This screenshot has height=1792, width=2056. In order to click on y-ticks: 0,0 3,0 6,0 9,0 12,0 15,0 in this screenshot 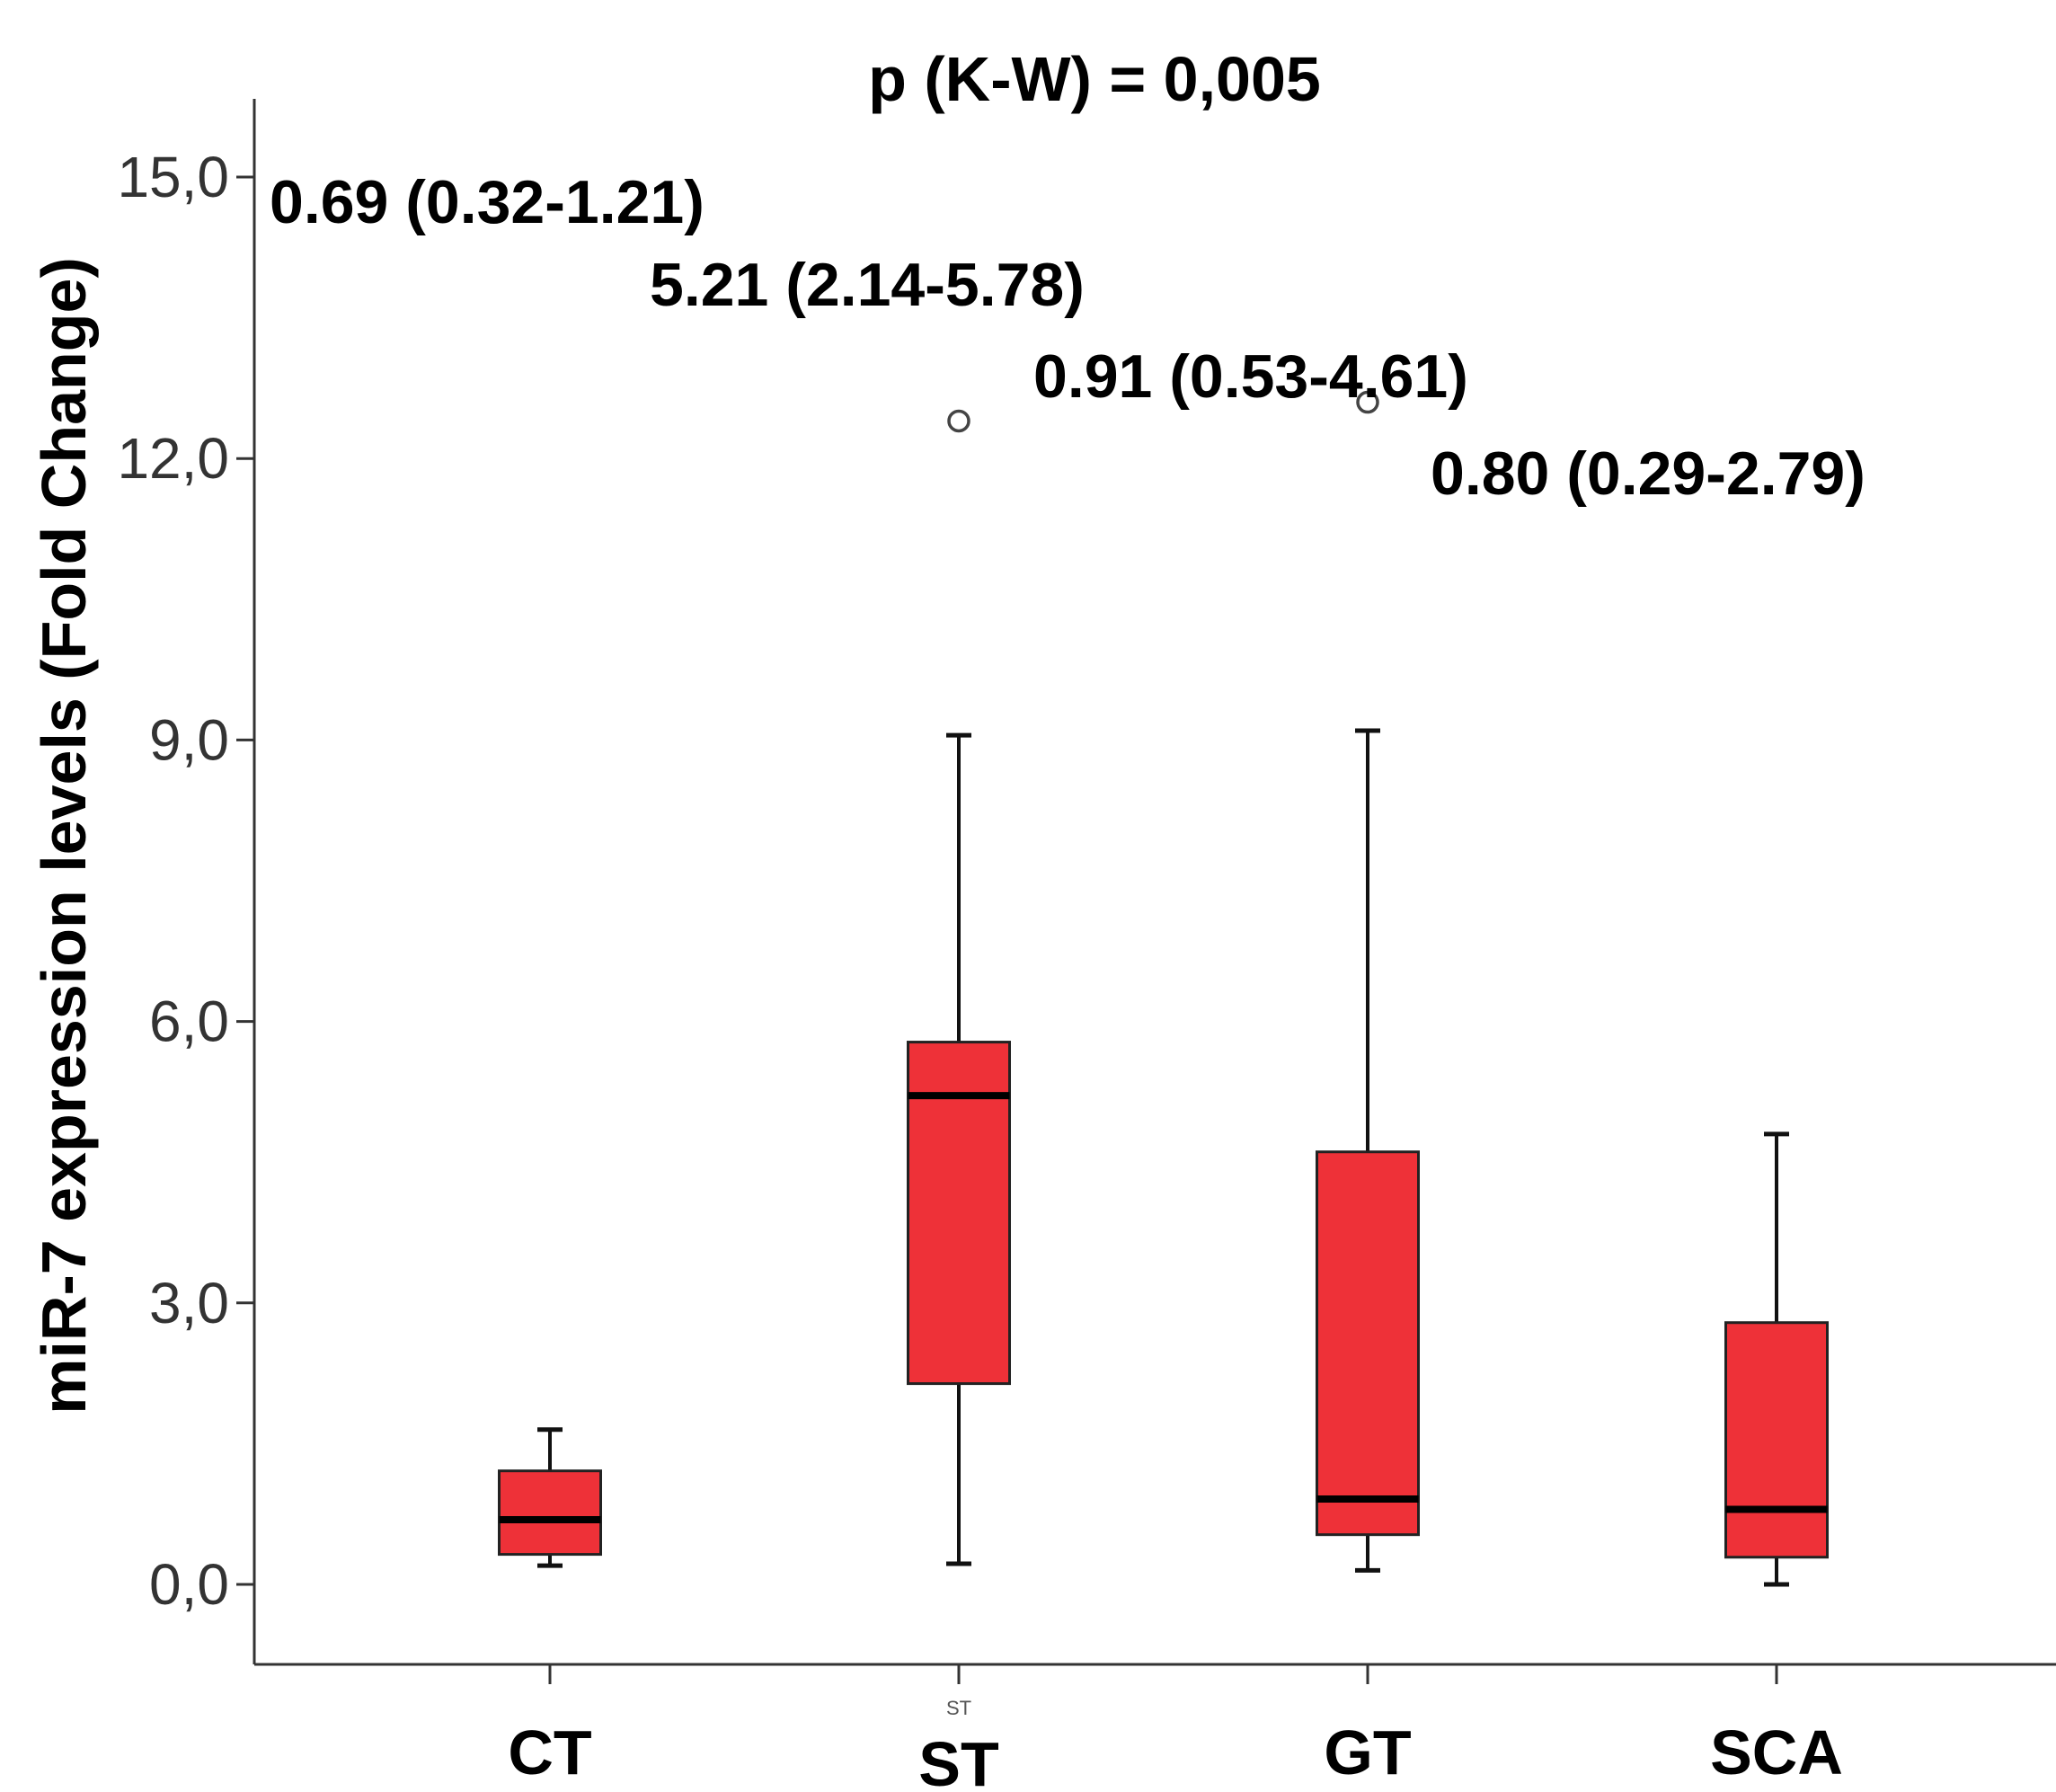, I will do `click(185, 881)`.